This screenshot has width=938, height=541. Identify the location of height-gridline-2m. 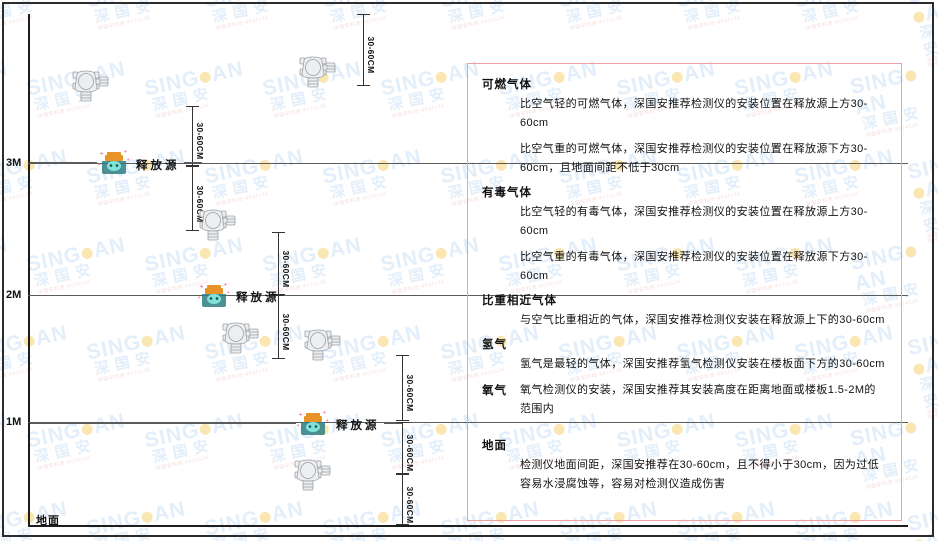
(468, 295).